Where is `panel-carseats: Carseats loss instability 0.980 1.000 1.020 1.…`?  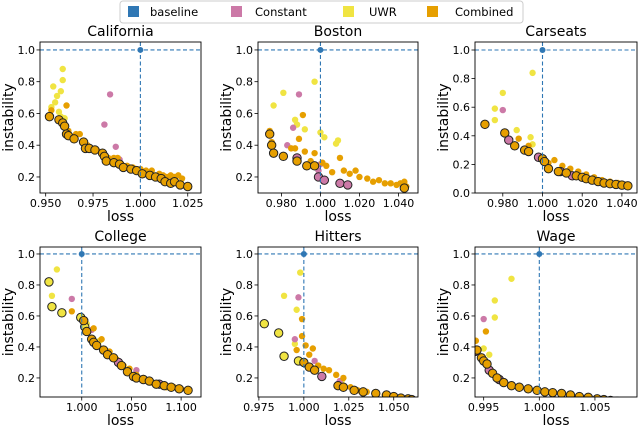
panel-carseats: Carseats loss instability 0.980 1.000 1.020 1.… is located at coordinates (537, 124).